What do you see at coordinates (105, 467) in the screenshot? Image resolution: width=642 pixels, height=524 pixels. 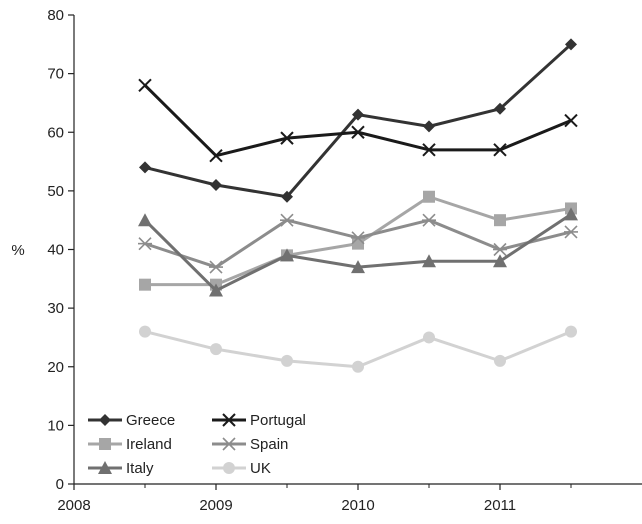 I see `legend-marker-italy` at bounding box center [105, 467].